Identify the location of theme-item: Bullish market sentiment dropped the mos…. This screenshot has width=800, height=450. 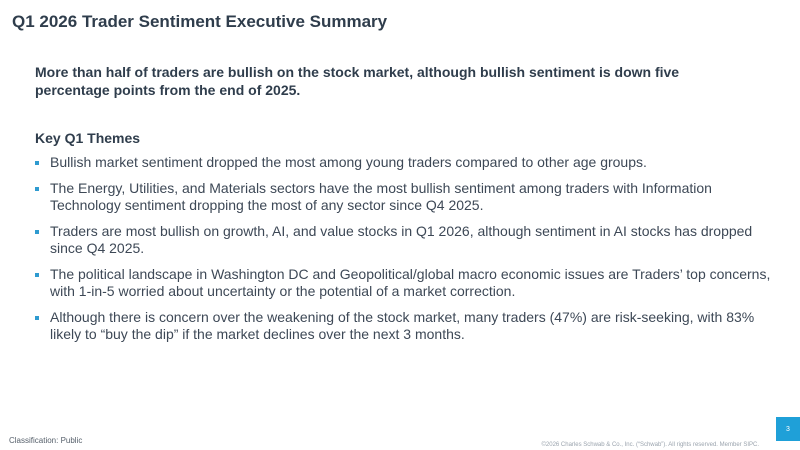
(405, 162).